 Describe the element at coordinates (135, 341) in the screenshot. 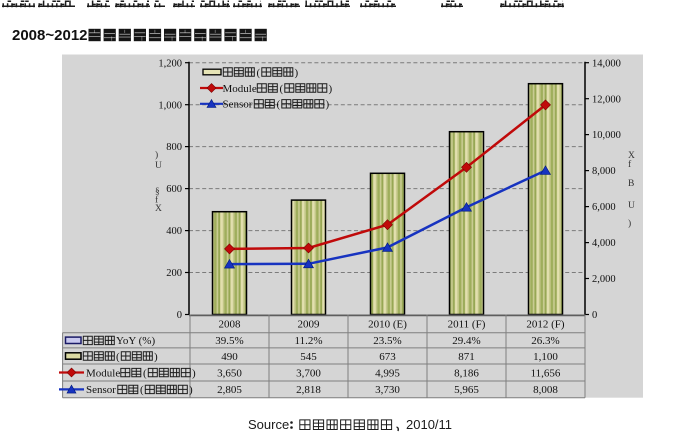

I see `svg-text: YoY (%)` at that location.